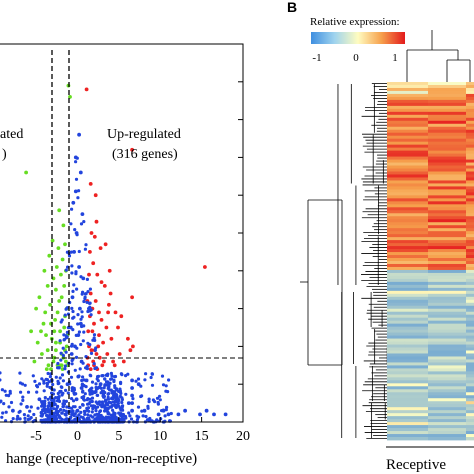 The height and width of the screenshot is (474, 474). What do you see at coordinates (395, 58) in the screenshot?
I see `colorbar-tick-label: 1` at bounding box center [395, 58].